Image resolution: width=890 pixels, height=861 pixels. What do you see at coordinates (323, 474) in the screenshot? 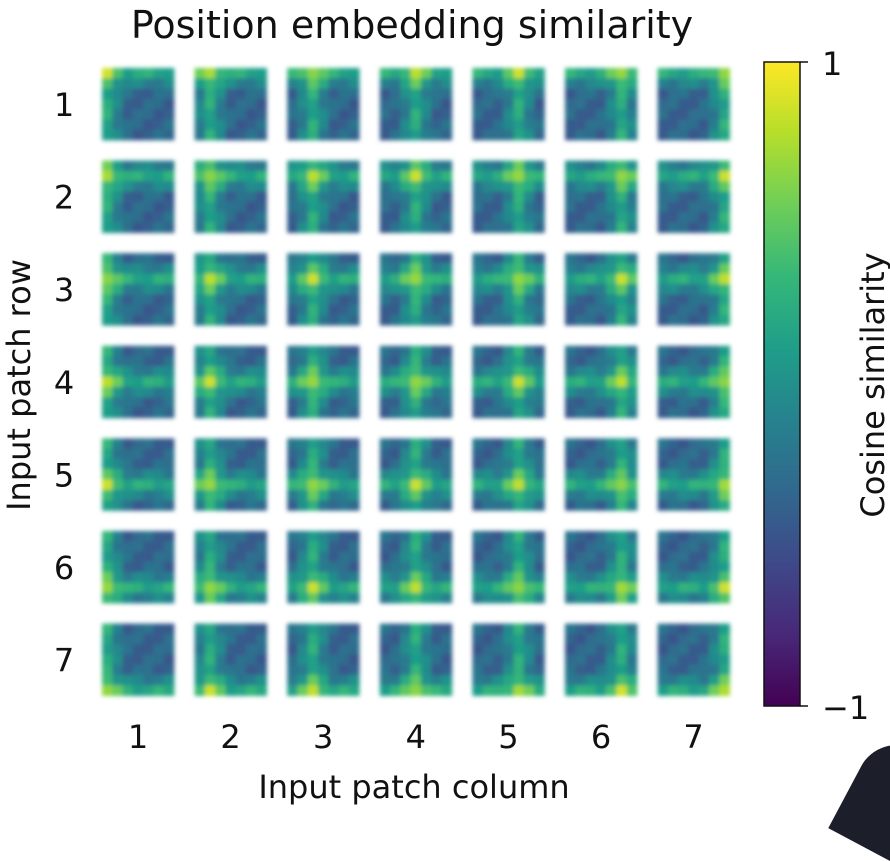
I see `heatmap-tile-r5-c3` at bounding box center [323, 474].